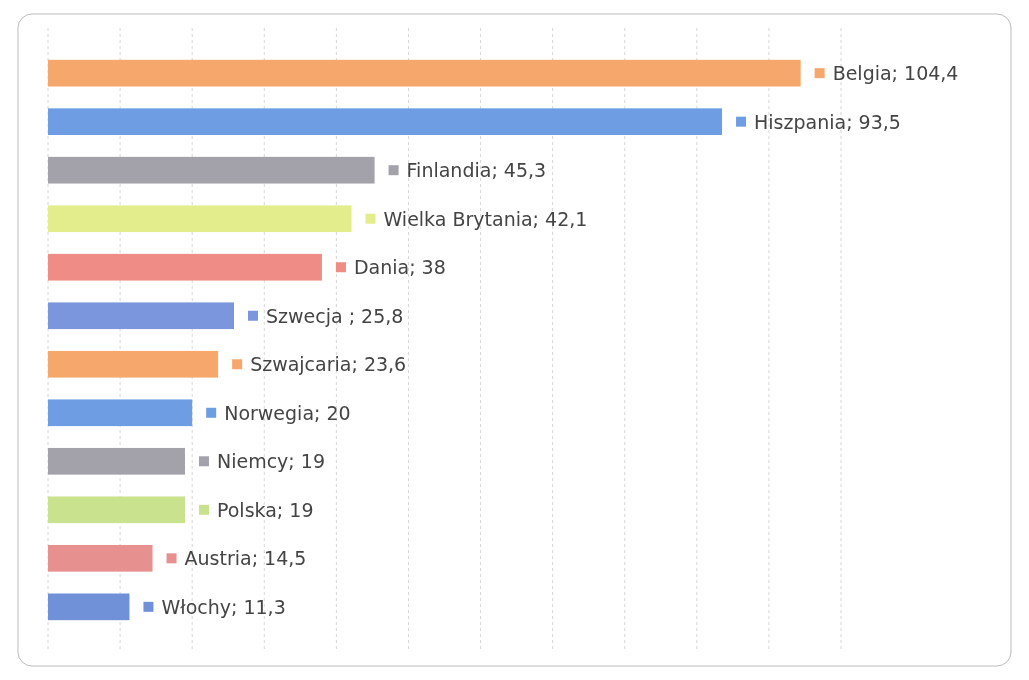 The width and height of the screenshot is (1029, 680). I want to click on data-label: Szwecja ; 25,8, so click(334, 315).